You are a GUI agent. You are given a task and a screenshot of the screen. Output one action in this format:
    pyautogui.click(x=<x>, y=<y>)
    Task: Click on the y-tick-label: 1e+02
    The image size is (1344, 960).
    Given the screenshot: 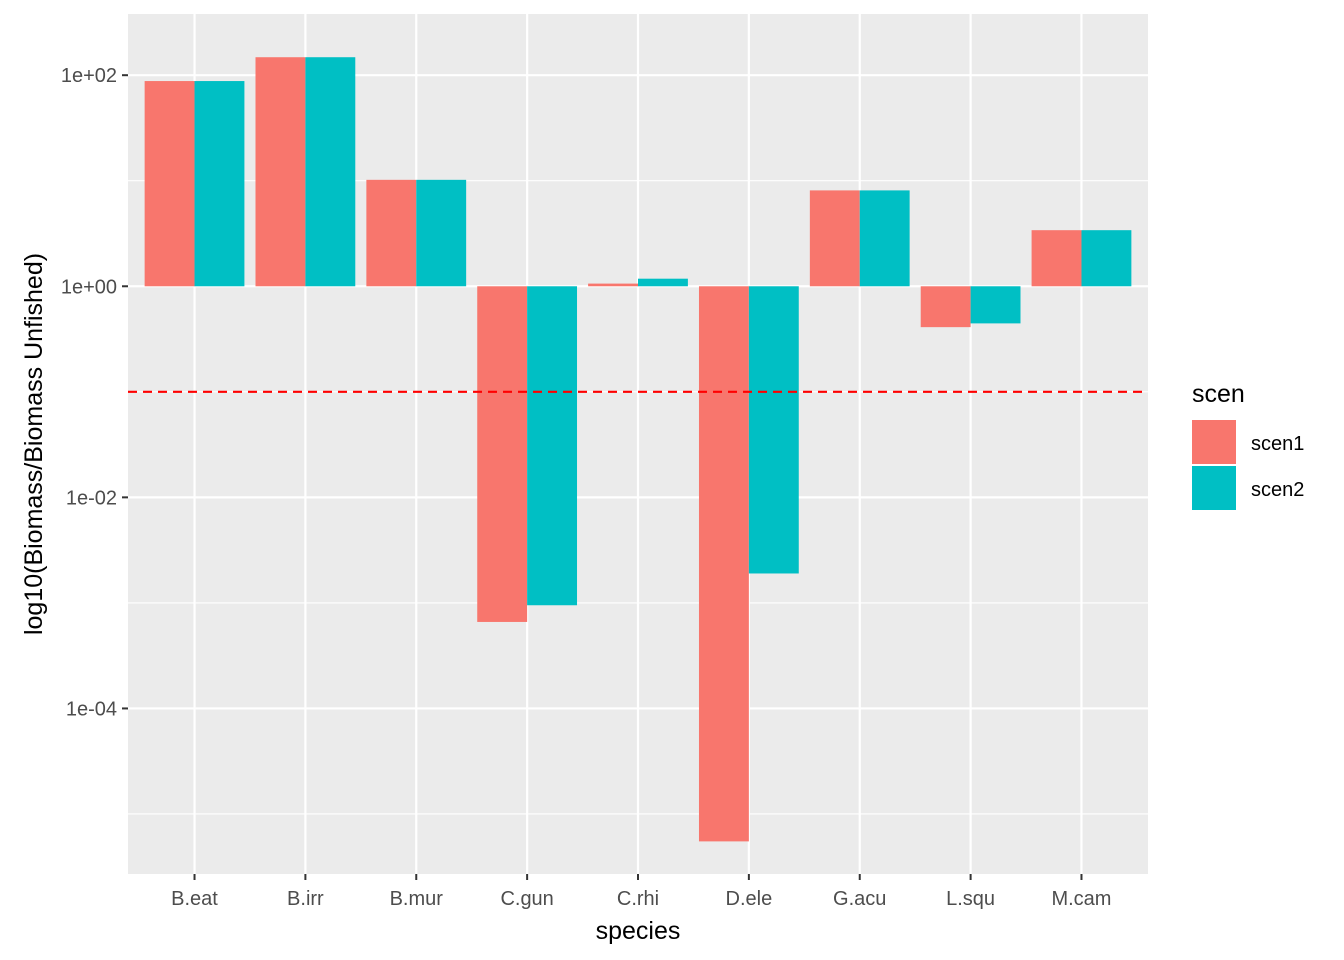 What is the action you would take?
    pyautogui.click(x=89, y=76)
    